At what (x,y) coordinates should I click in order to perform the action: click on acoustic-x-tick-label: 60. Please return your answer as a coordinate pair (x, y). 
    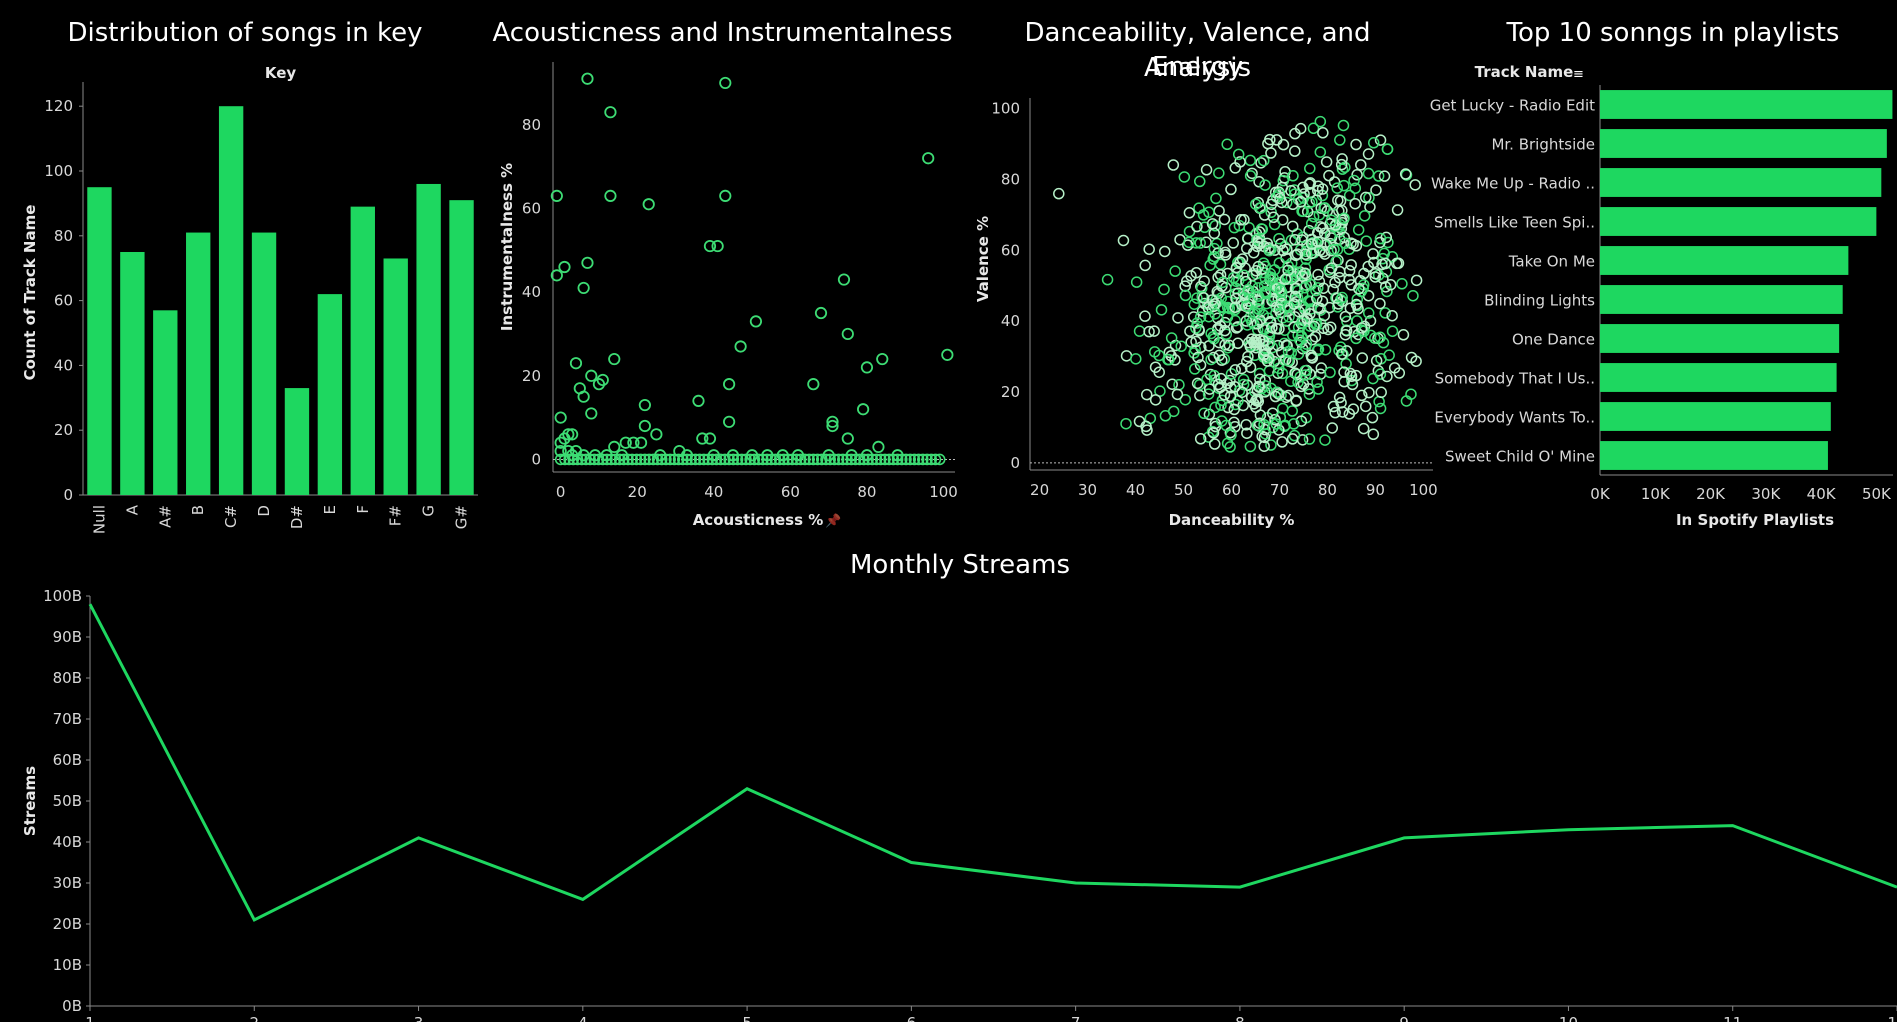
    Looking at the image, I should click on (790, 492).